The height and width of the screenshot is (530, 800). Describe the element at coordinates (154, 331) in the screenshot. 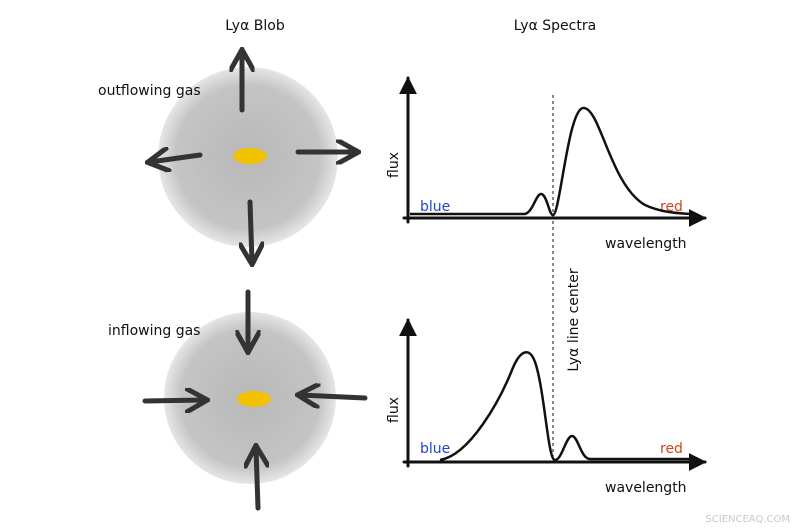

I see `gas-label: inflowing gas` at that location.